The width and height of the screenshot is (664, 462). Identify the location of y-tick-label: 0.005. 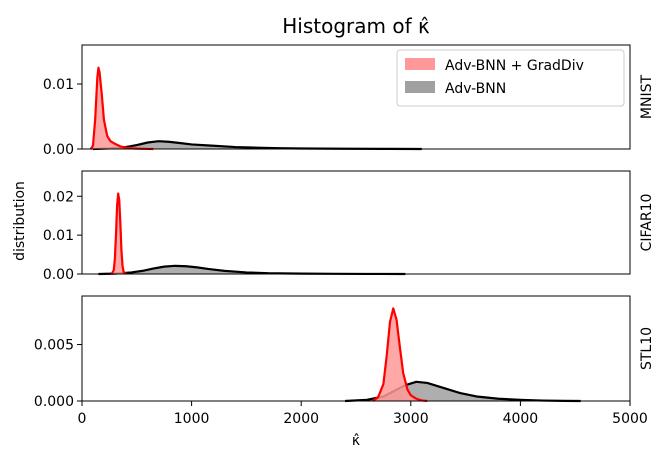
(54, 346).